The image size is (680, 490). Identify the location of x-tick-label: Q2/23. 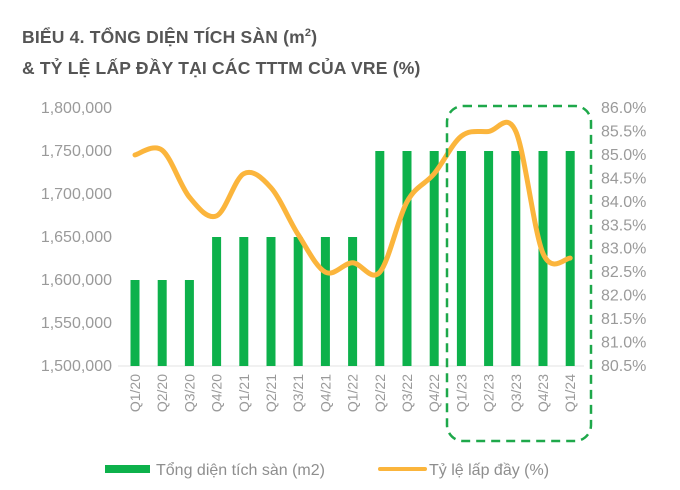
(489, 393).